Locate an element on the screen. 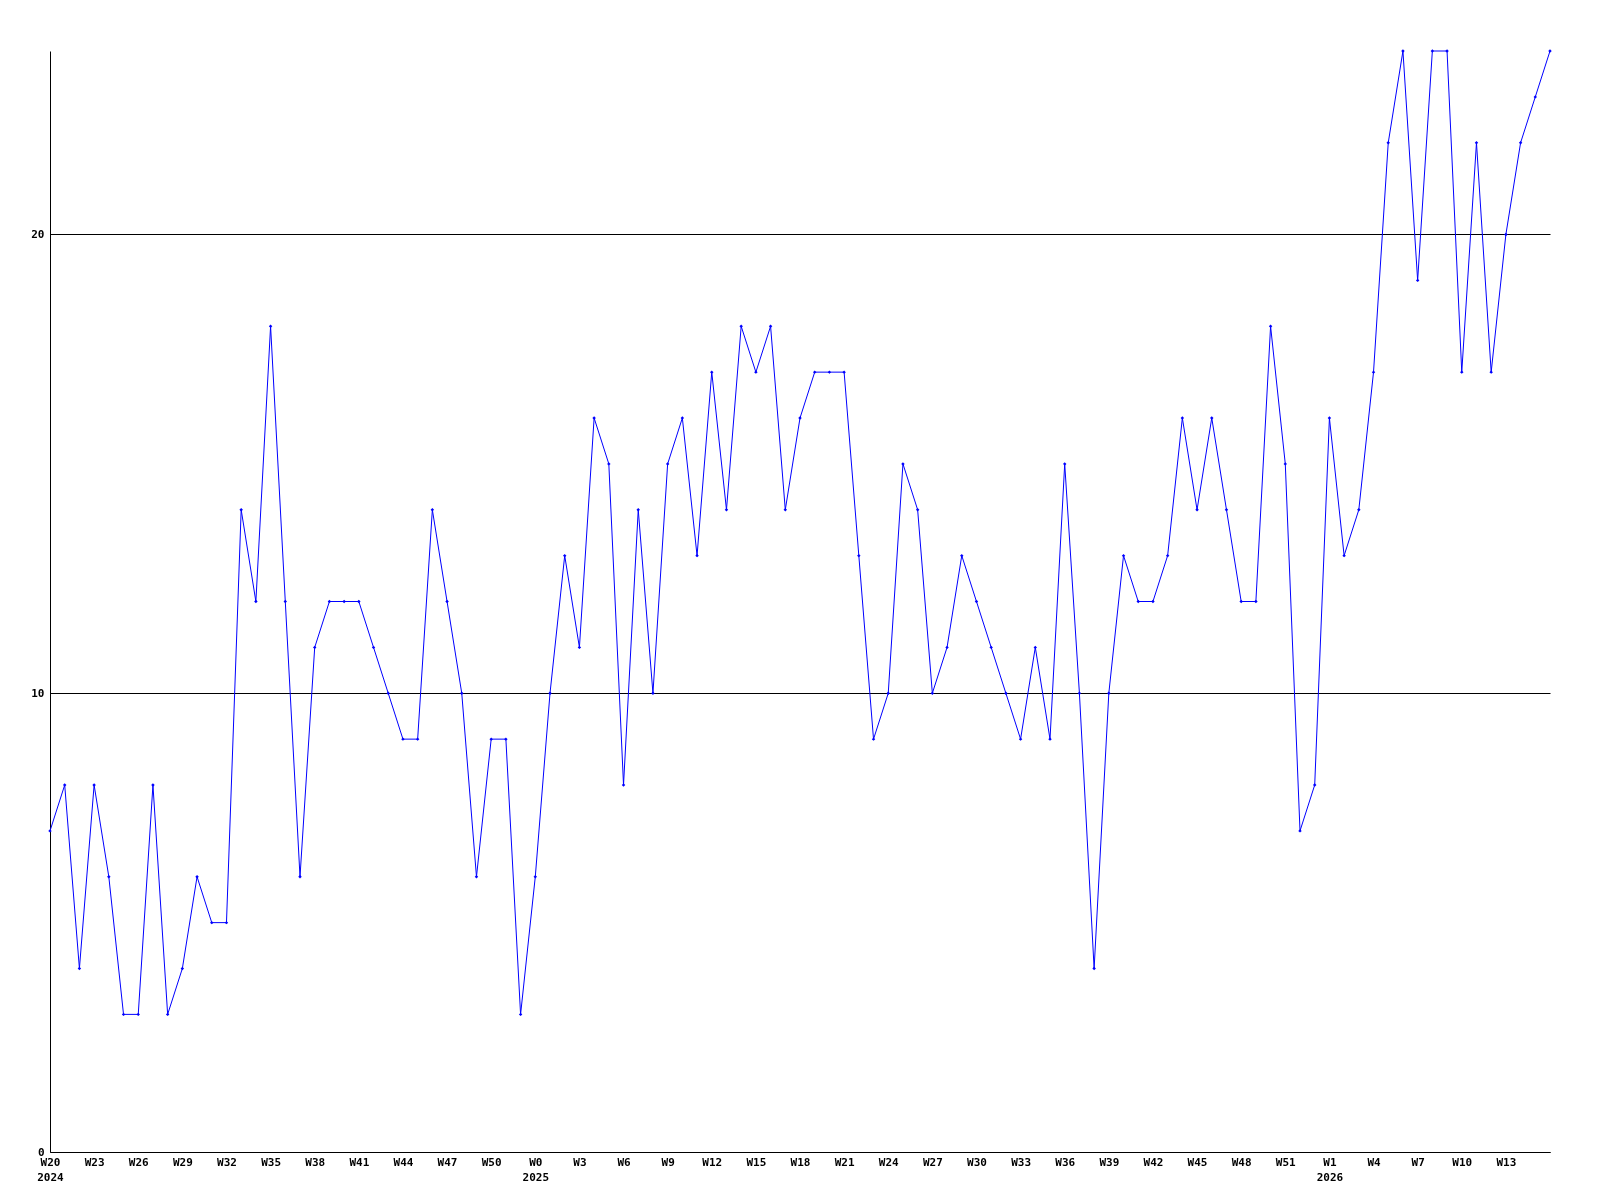  x-tick-label: W51 is located at coordinates (1286, 1162).